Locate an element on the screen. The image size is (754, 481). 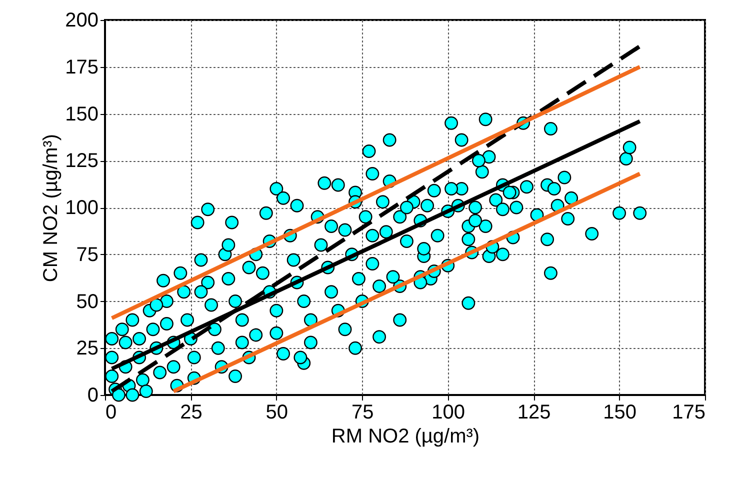
y-tick-label: 75 is located at coordinates (87, 255).